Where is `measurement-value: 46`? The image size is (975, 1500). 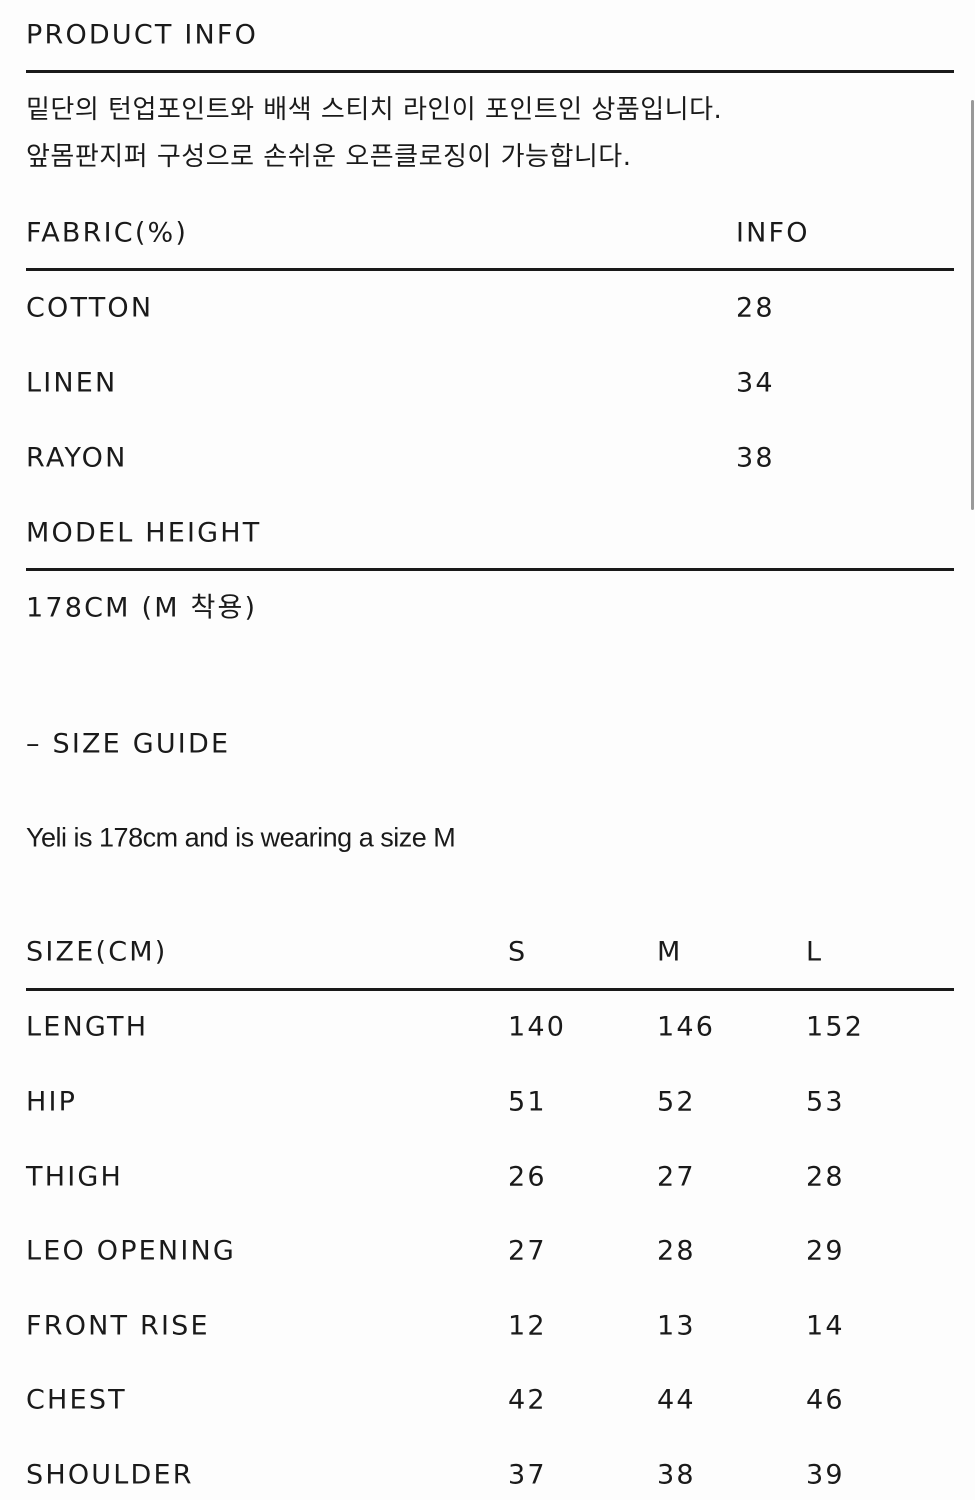 measurement-value: 46 is located at coordinates (825, 1400).